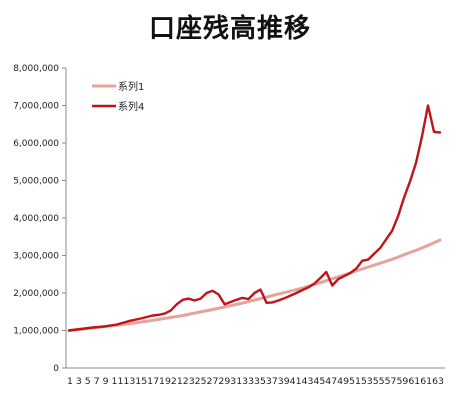 The image size is (460, 405). I want to click on legend-label-1: 系列1, so click(131, 86).